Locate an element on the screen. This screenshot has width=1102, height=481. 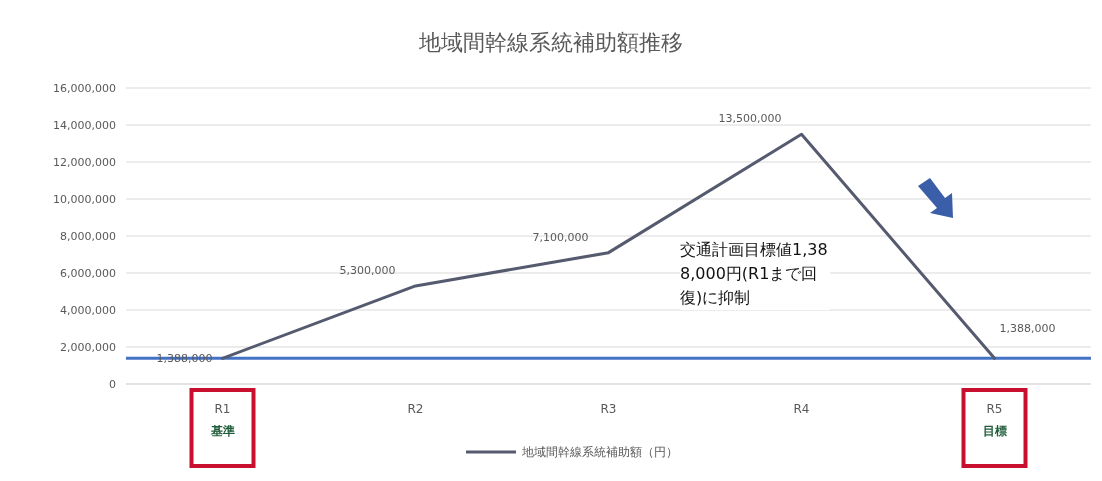
legend-label: 地域間幹線系統補助額（円） is located at coordinates (599, 452).